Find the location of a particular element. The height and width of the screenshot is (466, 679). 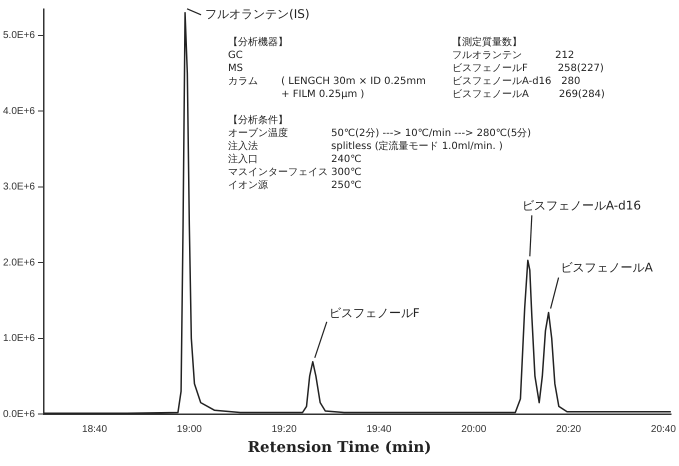

annotation: ビスフェノールF is located at coordinates (374, 313).